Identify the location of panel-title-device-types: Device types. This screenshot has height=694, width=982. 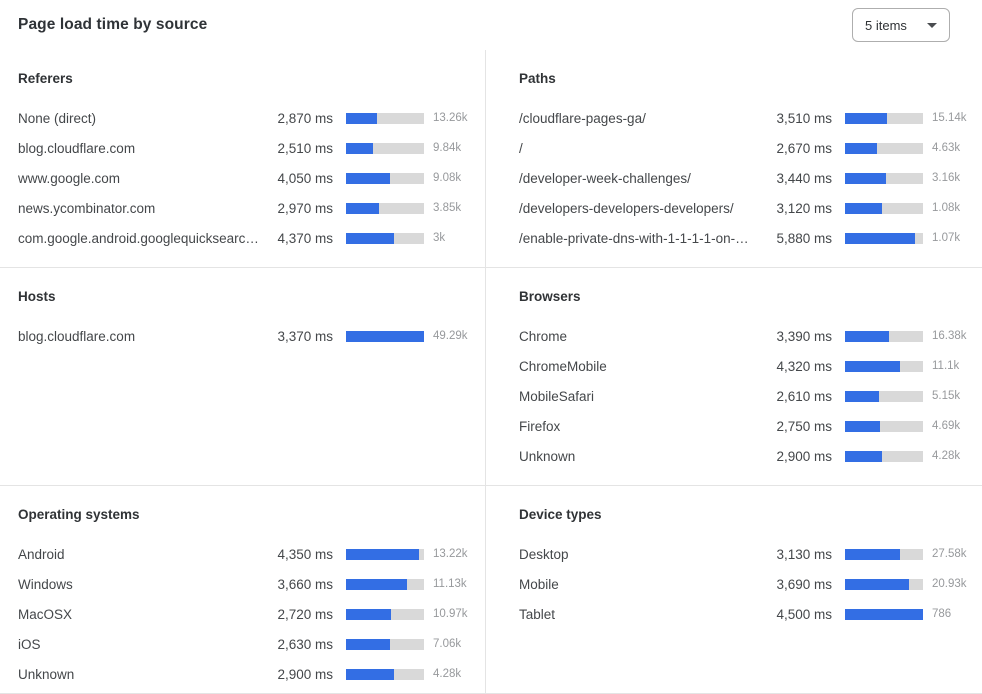
(560, 514).